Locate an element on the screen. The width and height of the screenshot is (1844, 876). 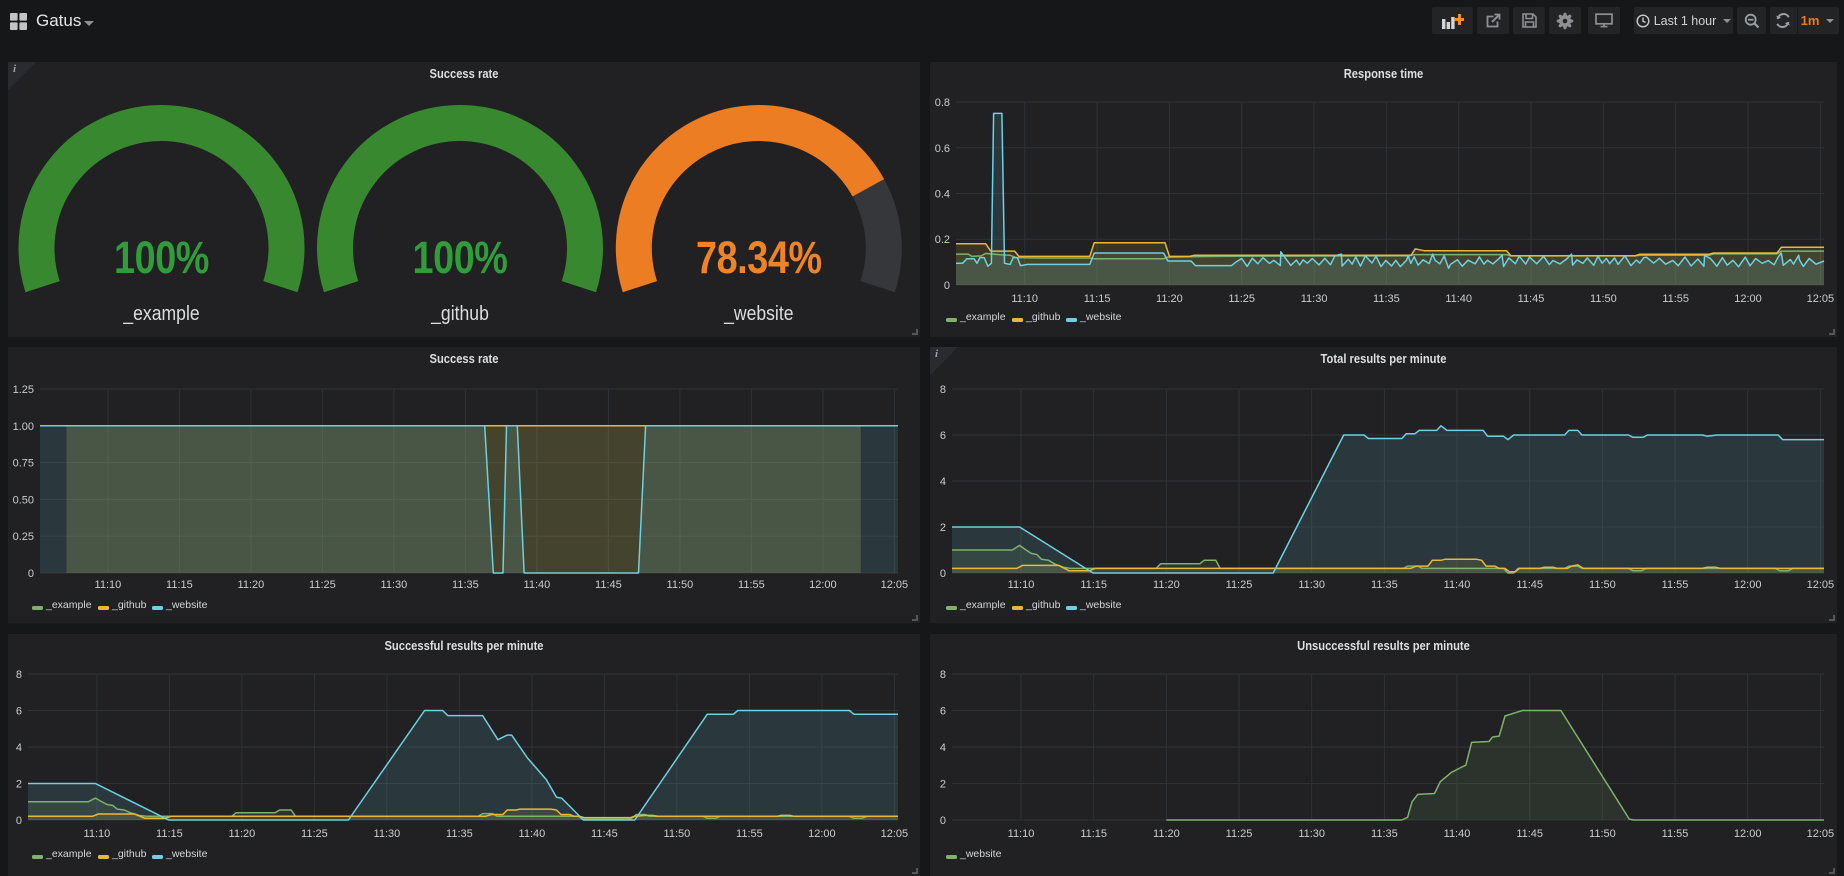
svg-text: 0.25 is located at coordinates (23, 537).